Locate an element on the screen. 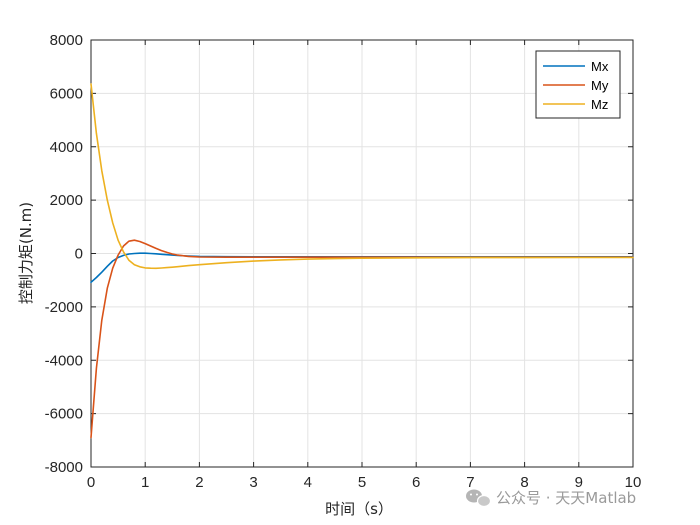 This screenshot has height=525, width=700. x-tick-label: 10 is located at coordinates (633, 482).